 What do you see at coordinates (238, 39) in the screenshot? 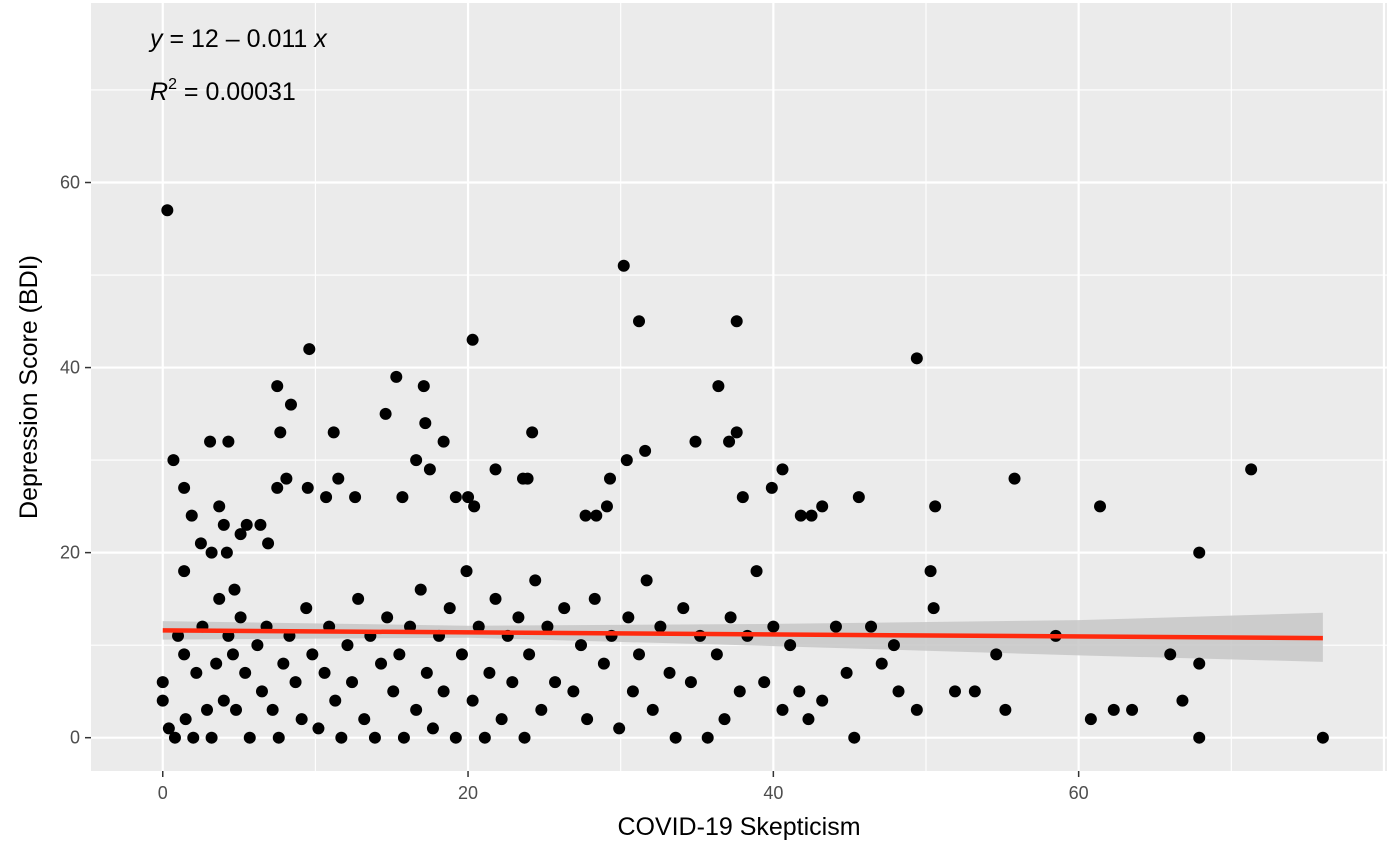
I see `equation-annotation: y = 12 – 0.011 x` at bounding box center [238, 39].